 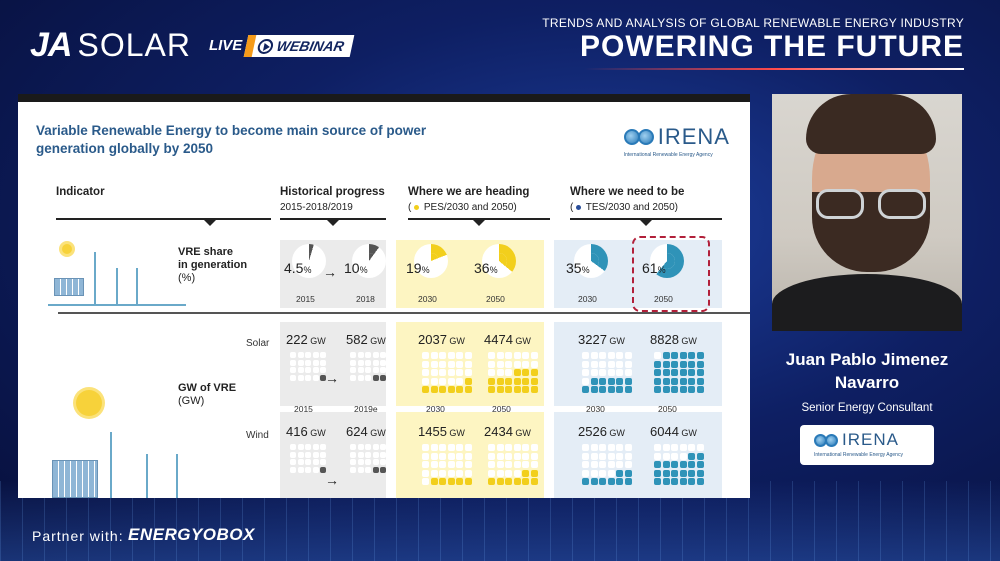 What do you see at coordinates (67, 249) in the screenshot?
I see `sun-icon` at bounding box center [67, 249].